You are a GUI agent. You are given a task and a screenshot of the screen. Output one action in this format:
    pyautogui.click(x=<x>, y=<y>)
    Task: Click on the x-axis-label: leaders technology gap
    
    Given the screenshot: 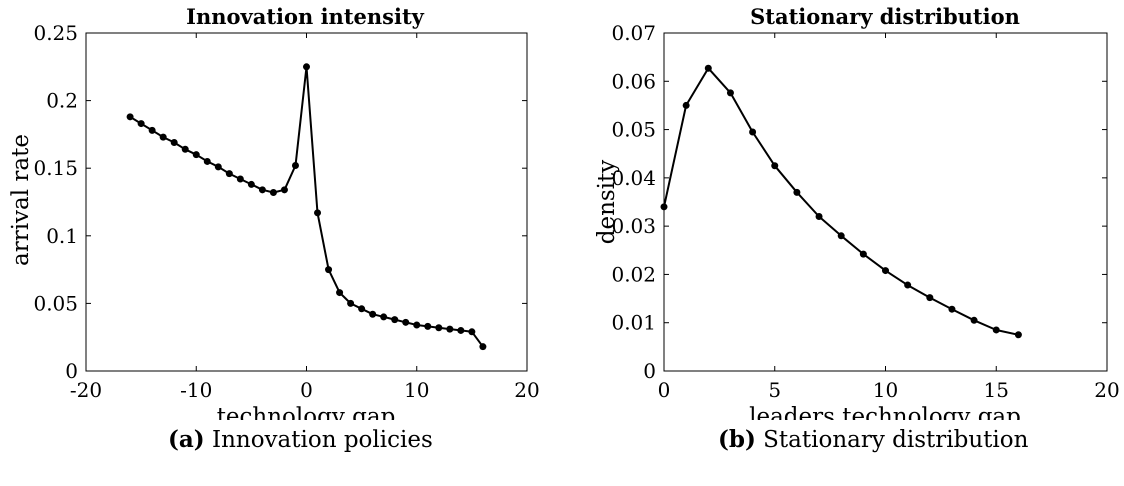 What is the action you would take?
    pyautogui.click(x=885, y=412)
    